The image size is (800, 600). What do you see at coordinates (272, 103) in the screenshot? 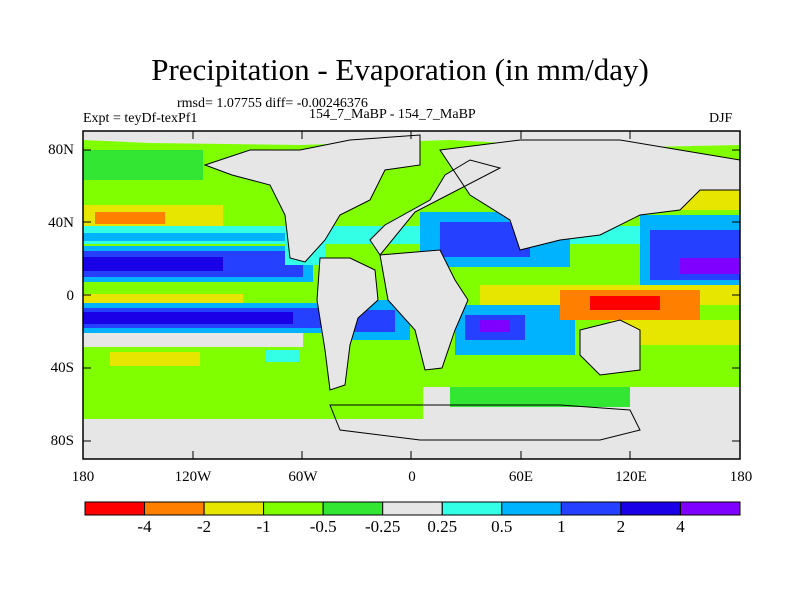
I see `stats-label: rmsd= 1.07755 diff= -0.00246376` at bounding box center [272, 103].